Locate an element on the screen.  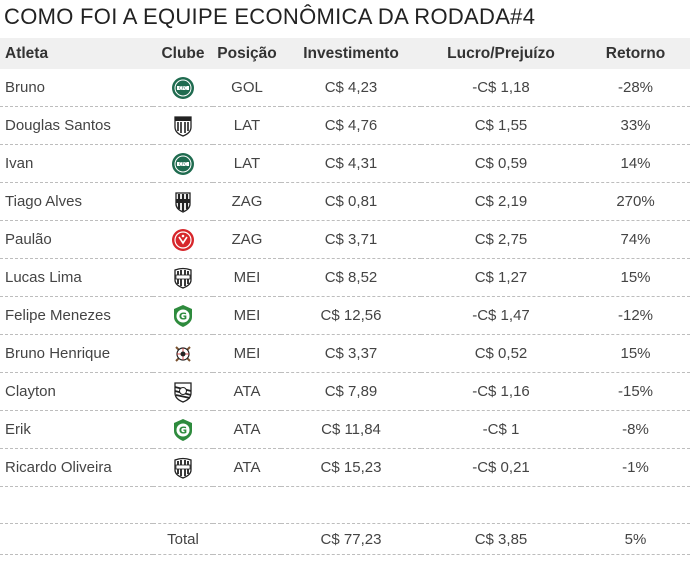
header-posicao: Posição is located at coordinates (247, 53).